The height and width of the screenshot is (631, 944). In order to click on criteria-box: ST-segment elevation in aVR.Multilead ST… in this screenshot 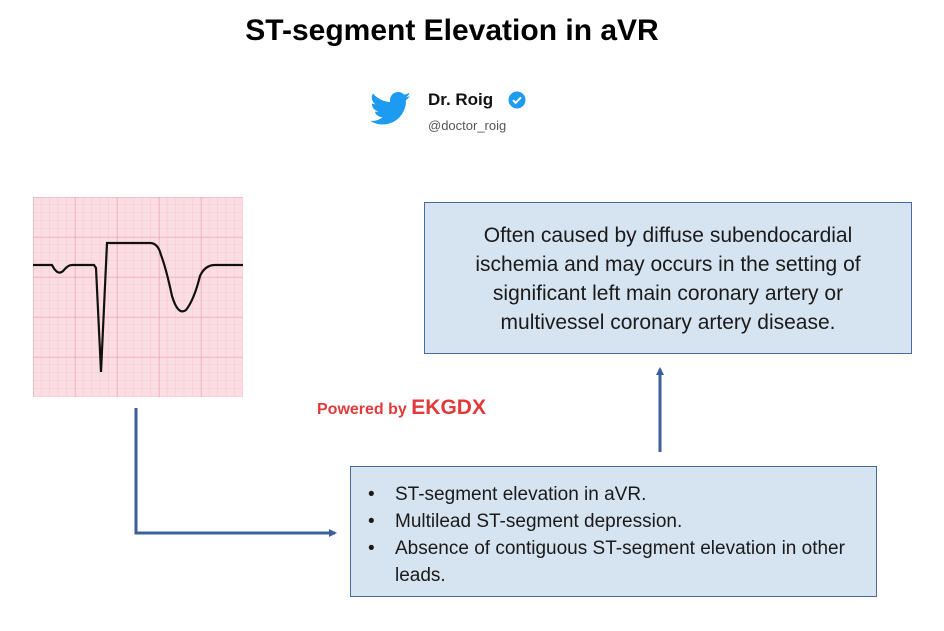, I will do `click(613, 531)`.